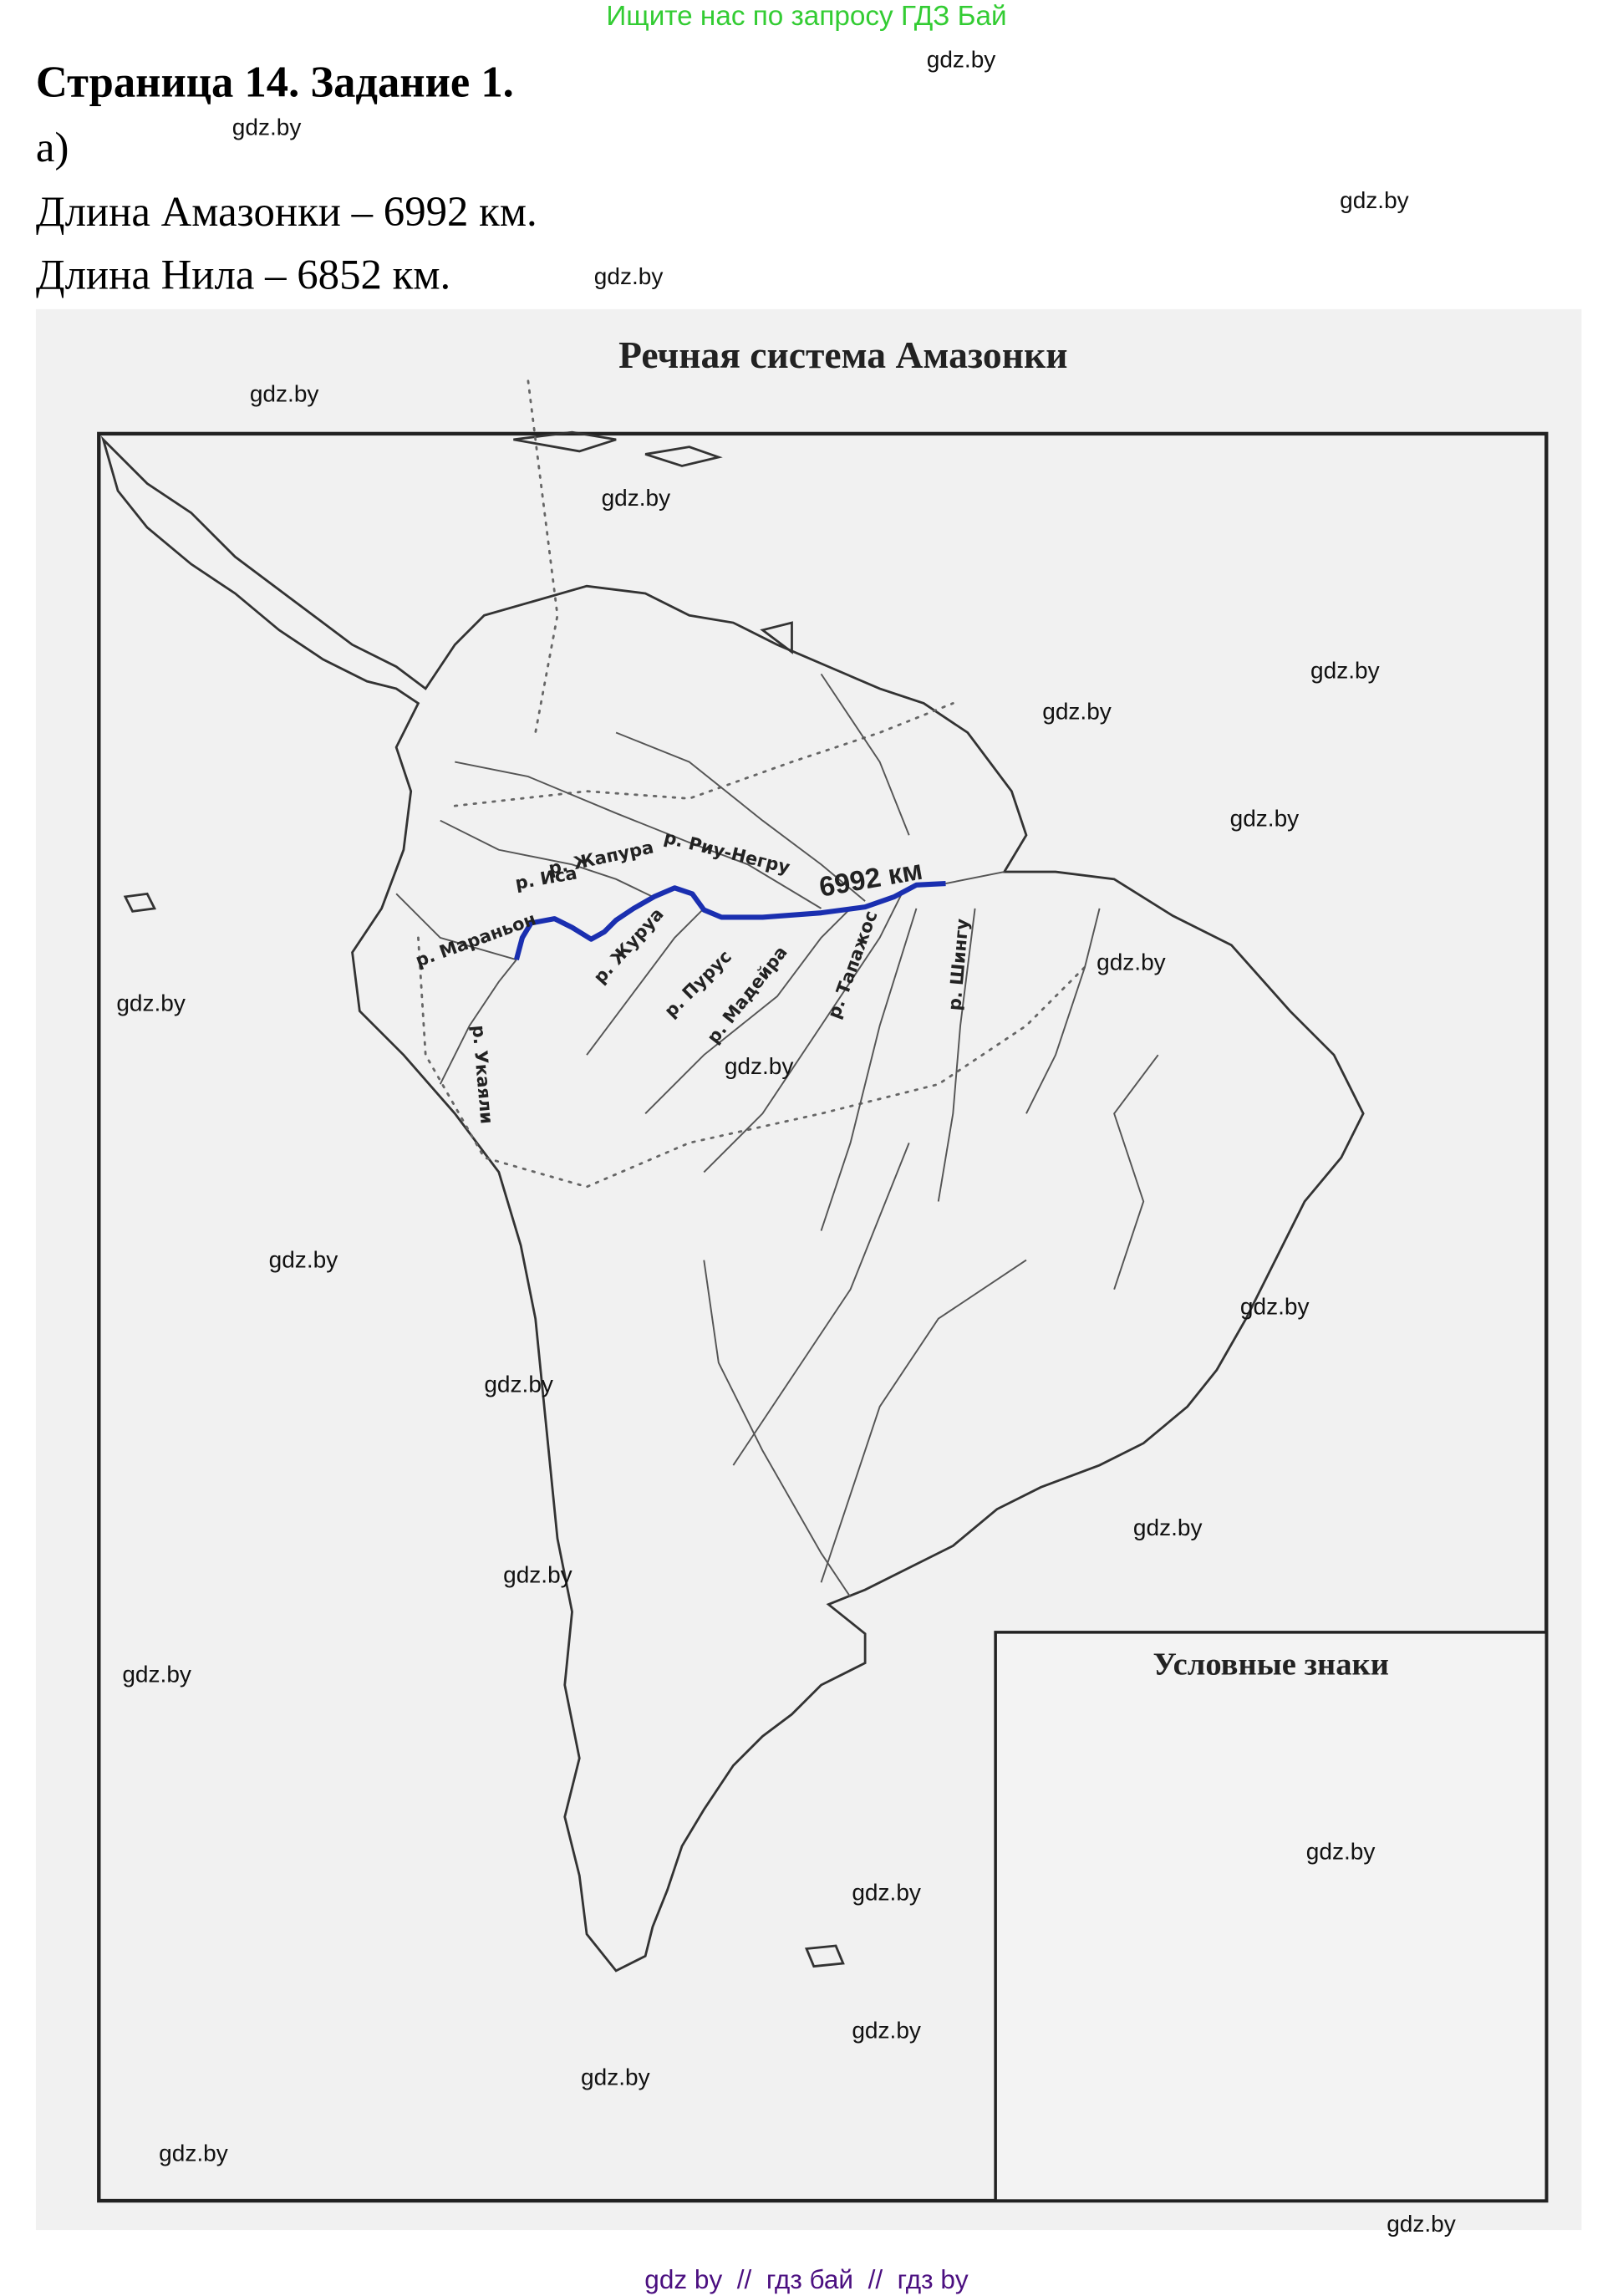 The image size is (1613, 2296). Describe the element at coordinates (286, 211) in the screenshot. I see `amazon-length-line: Длина Амазонки – 6992 км.` at that location.